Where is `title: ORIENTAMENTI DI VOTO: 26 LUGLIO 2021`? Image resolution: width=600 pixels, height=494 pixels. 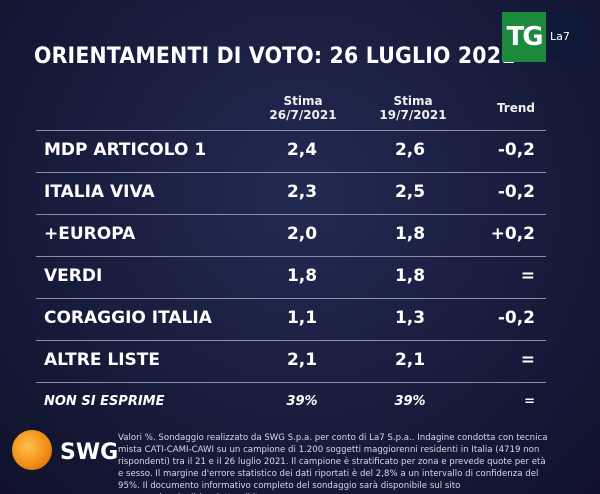
title: ORIENTAMENTI DI VOTO: 26 LUGLIO 2021 is located at coordinates (275, 56).